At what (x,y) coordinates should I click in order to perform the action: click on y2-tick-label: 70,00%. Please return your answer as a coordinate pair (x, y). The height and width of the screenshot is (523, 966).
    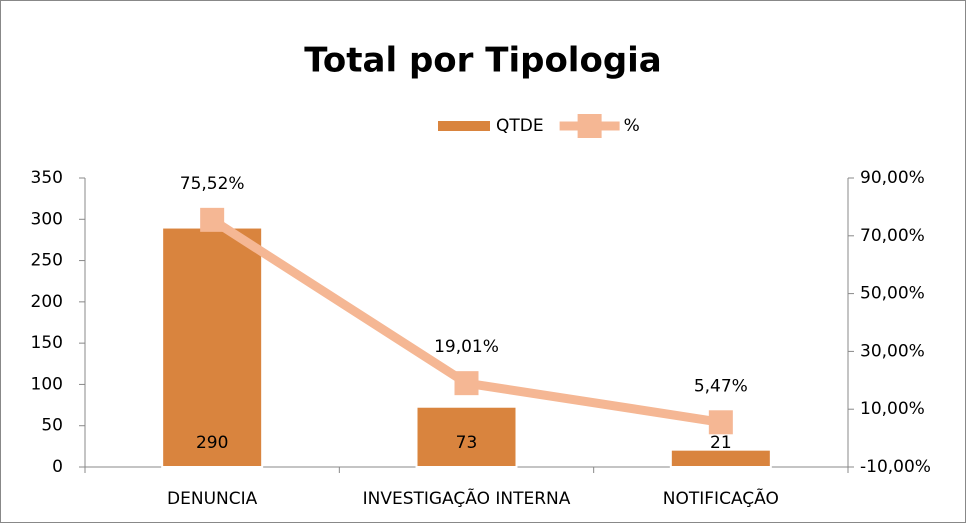
    Looking at the image, I should click on (892, 236).